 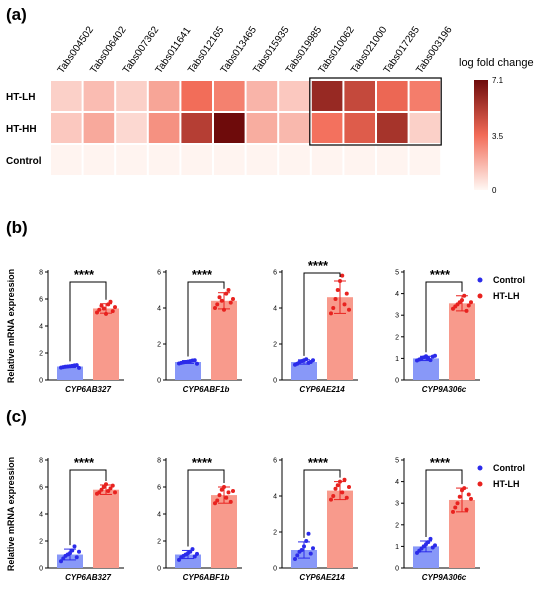 What do you see at coordinates (444, 389) in the screenshot?
I see `x-category-label: CYP9A306c` at bounding box center [444, 389].